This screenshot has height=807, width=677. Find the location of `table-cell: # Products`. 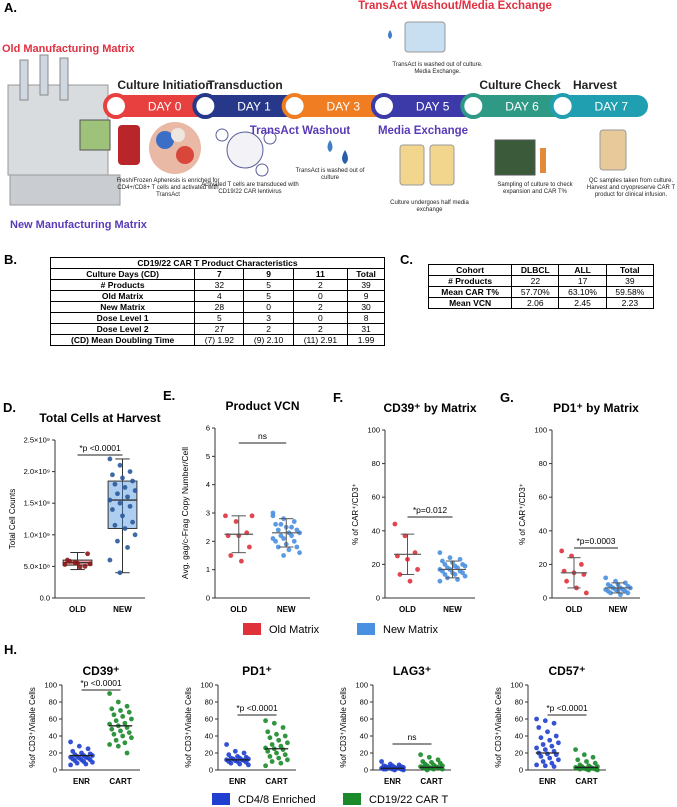

table-cell: # Products is located at coordinates (122, 285).